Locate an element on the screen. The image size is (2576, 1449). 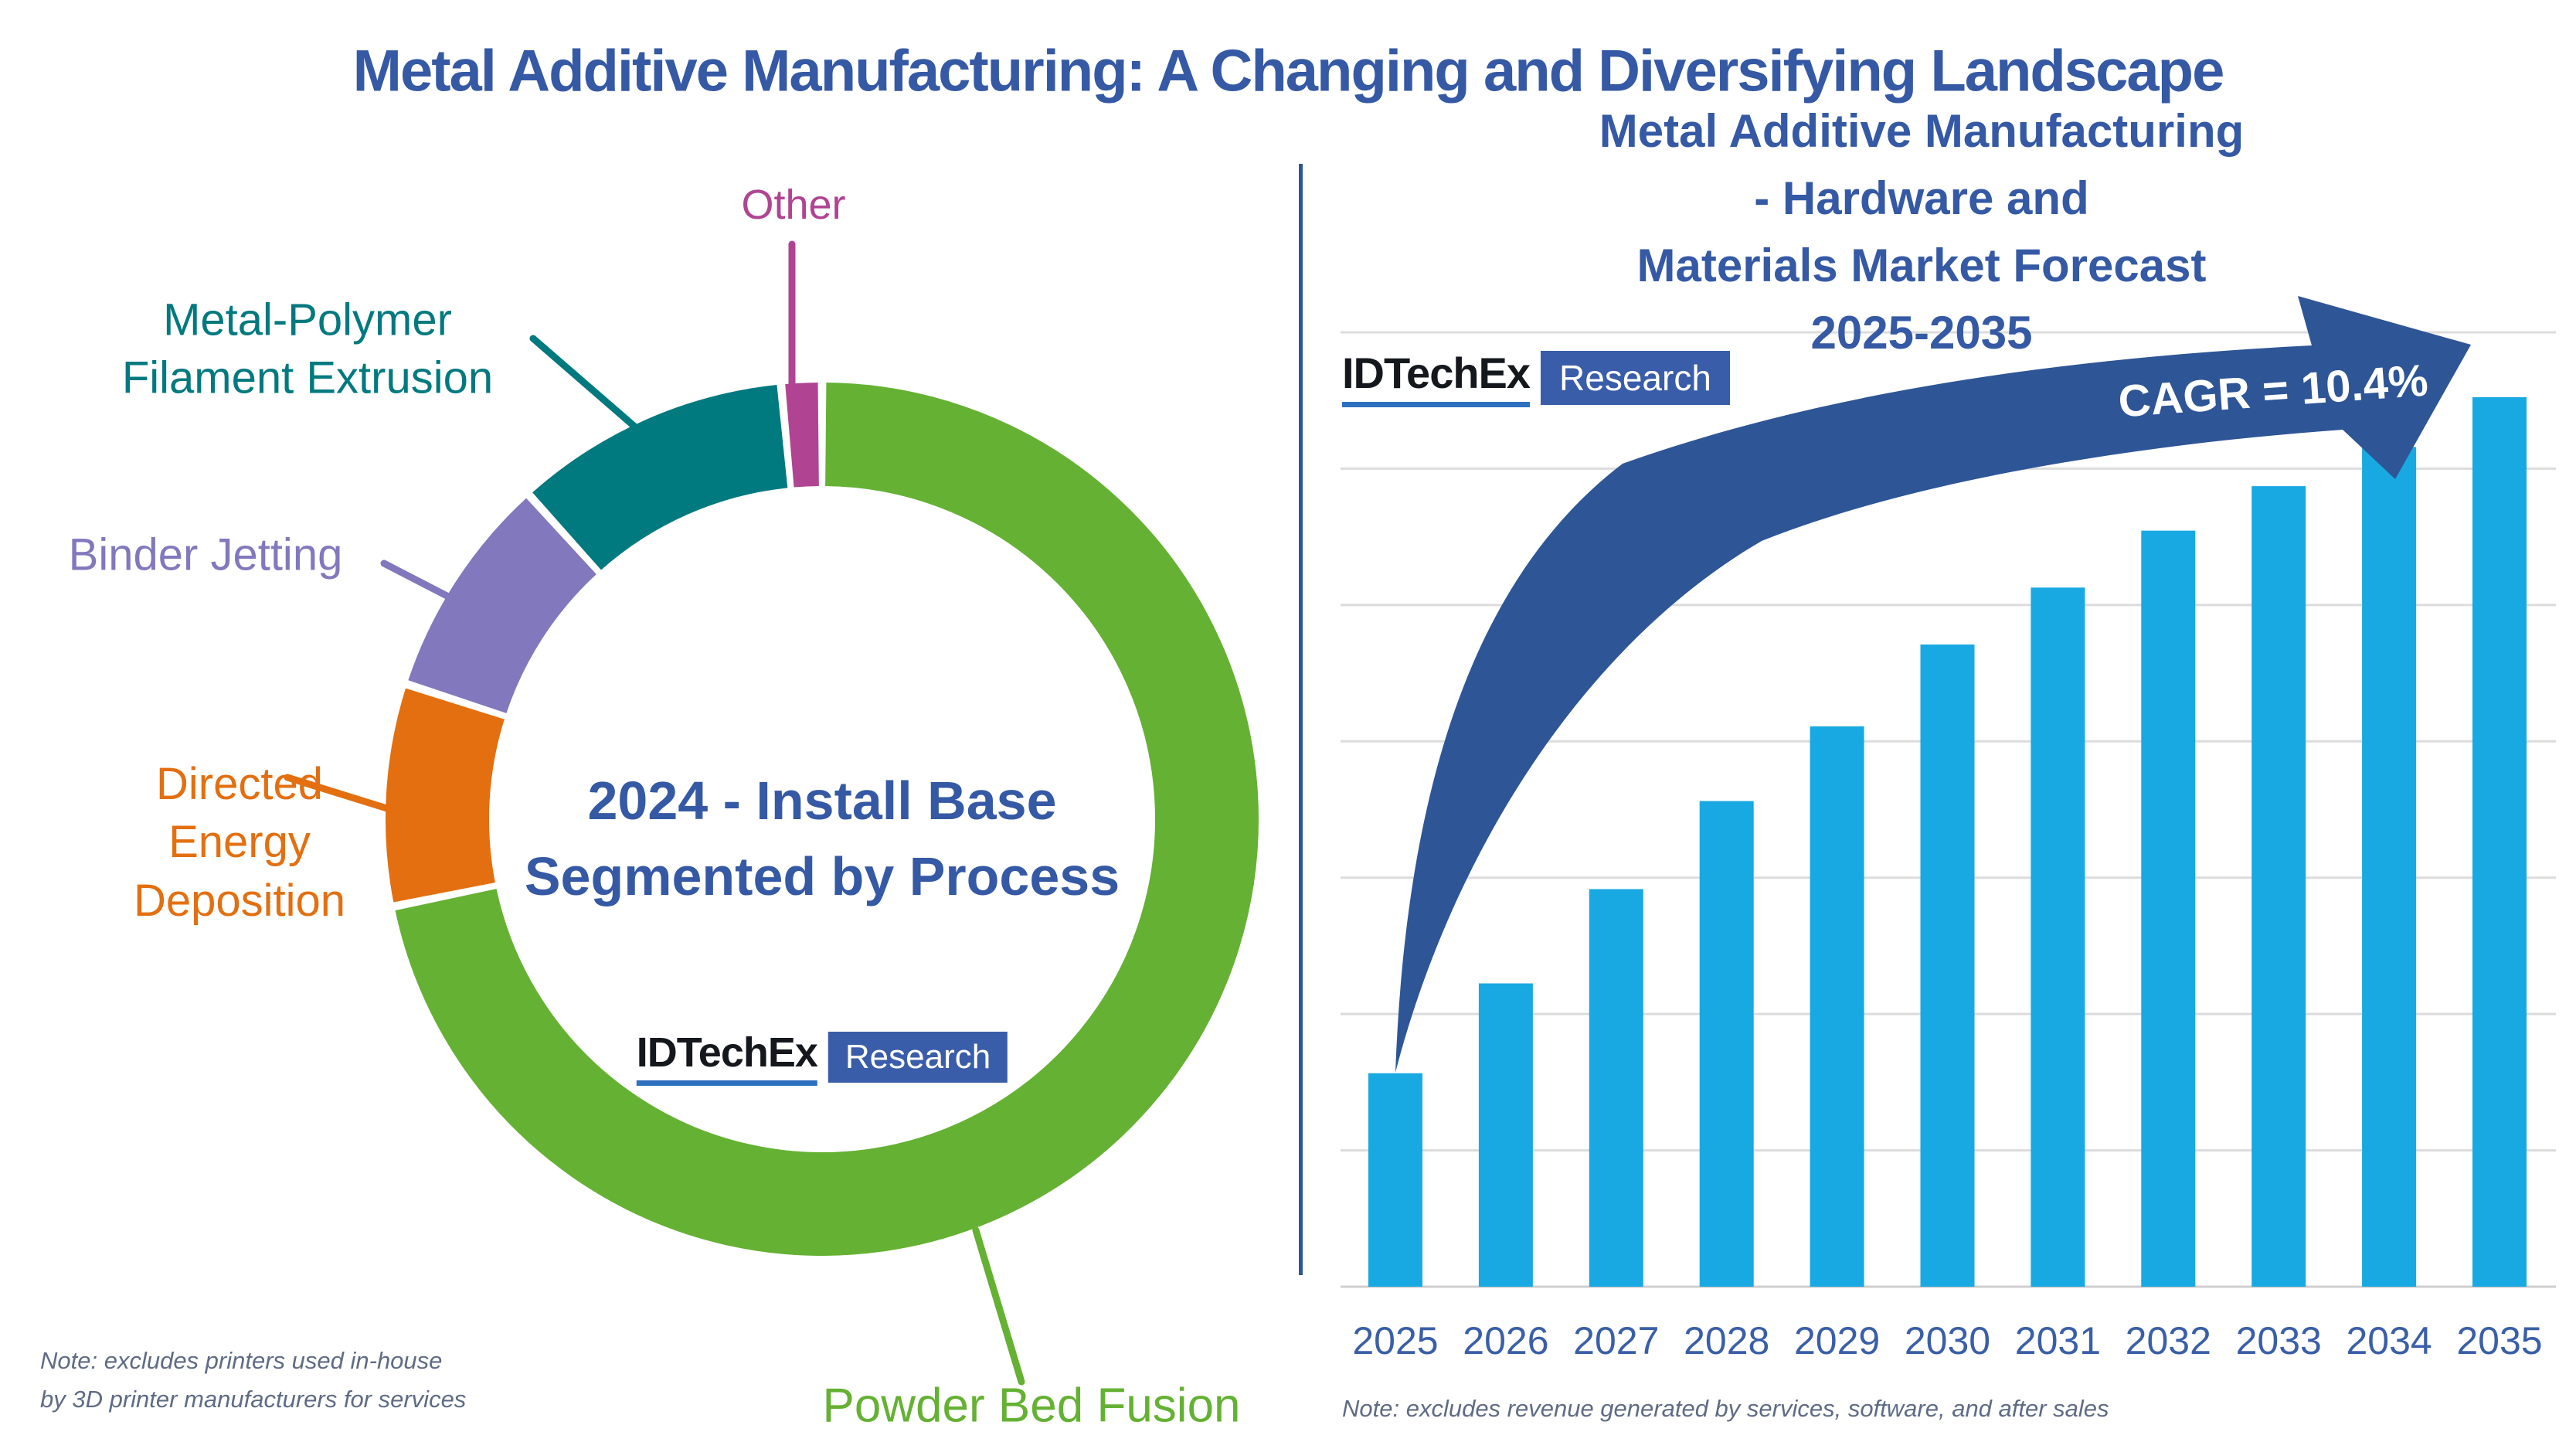
bar-2032 is located at coordinates (2168, 908).